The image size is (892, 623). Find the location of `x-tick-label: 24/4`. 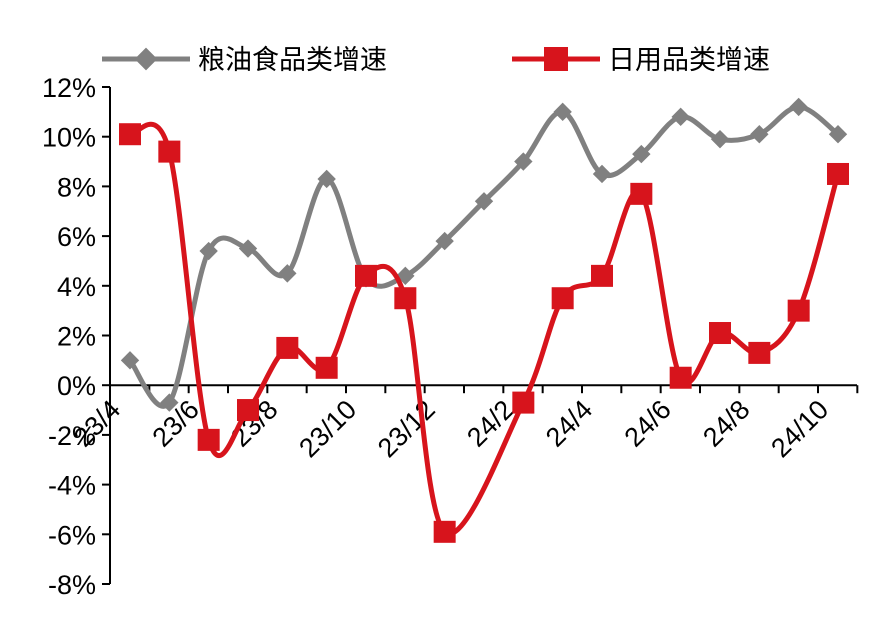

x-tick-label: 24/4 is located at coordinates (569, 423).